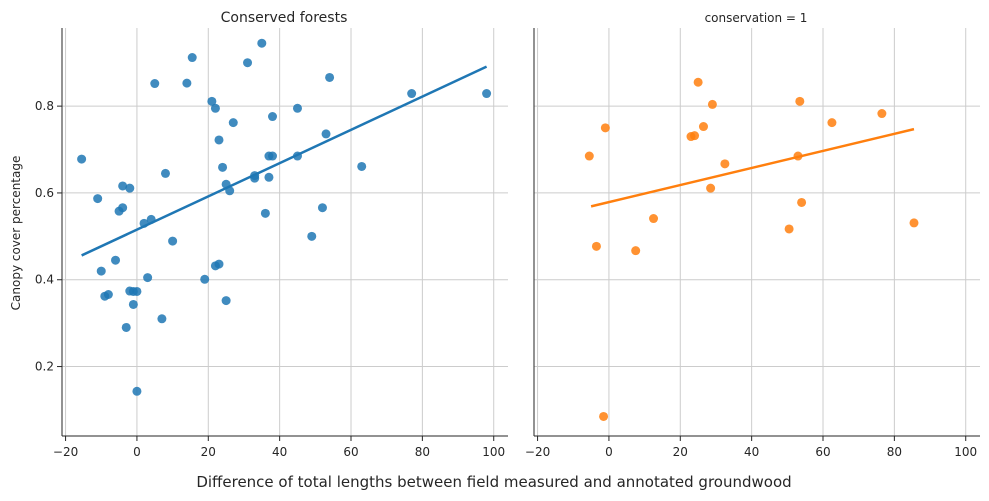 This screenshot has width=989, height=501. I want to click on y-tick-label: 0.8, so click(44, 106).